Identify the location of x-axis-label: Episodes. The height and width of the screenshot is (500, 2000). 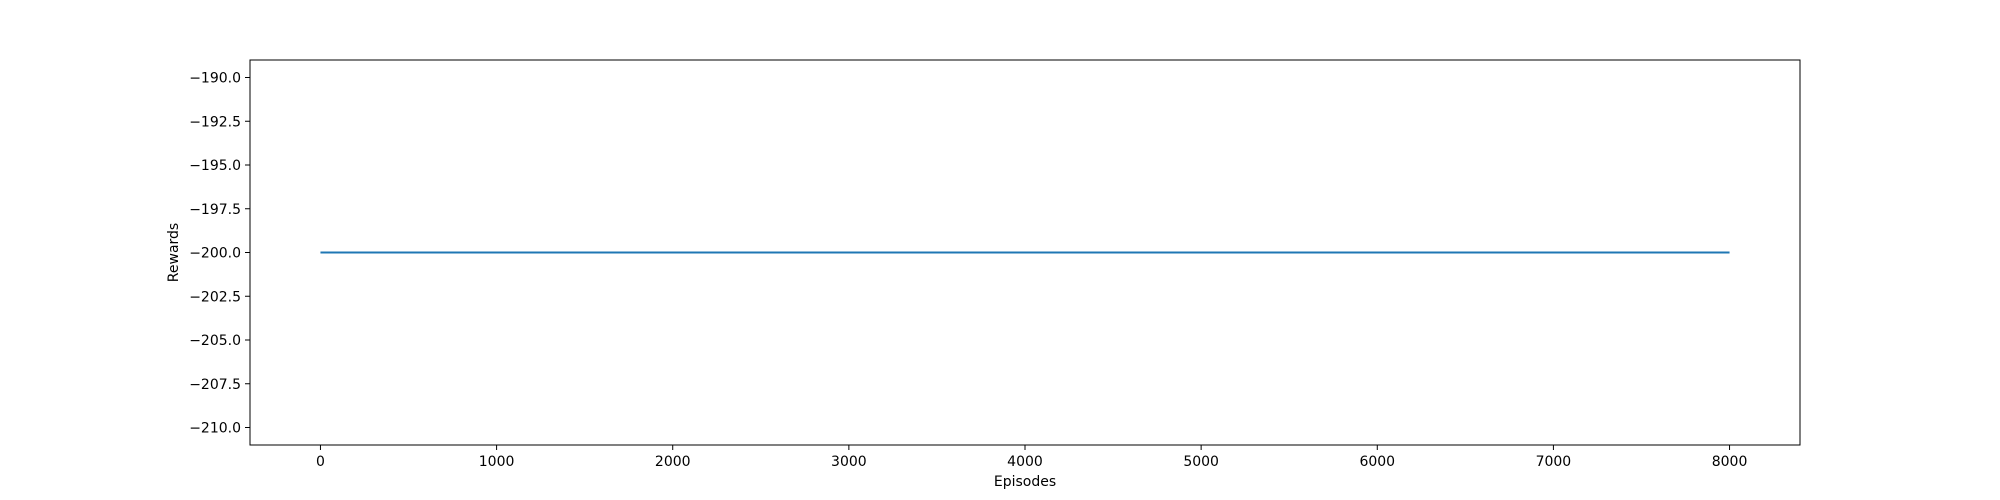
(1025, 482).